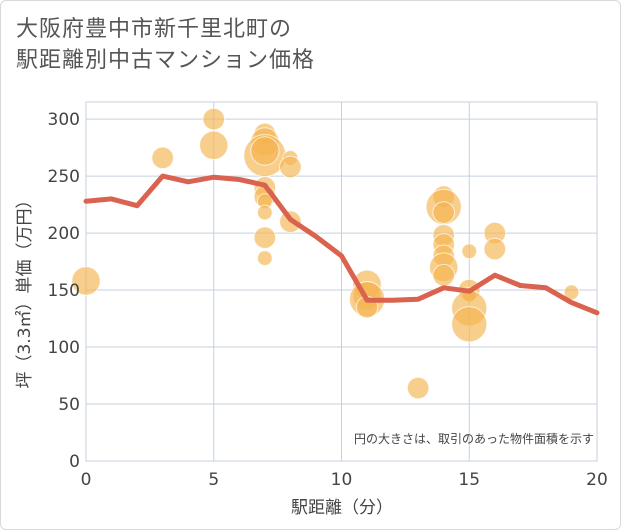  Describe the element at coordinates (165, 45) in the screenshot. I see `chart-title: 大阪府豊中市新千里北町の 駅距離別中古マンション価格` at that location.